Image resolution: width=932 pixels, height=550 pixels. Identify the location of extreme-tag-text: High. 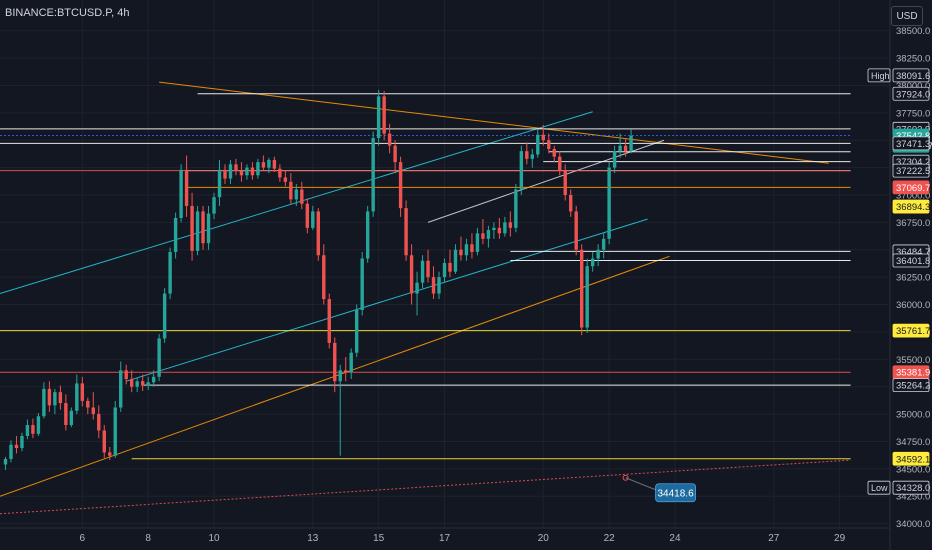
(880, 76).